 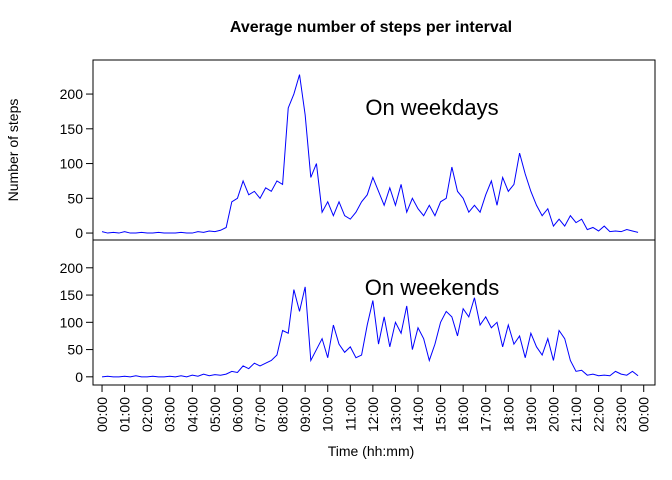 I want to click on x-tick-label: 23:00, so click(x=621, y=414).